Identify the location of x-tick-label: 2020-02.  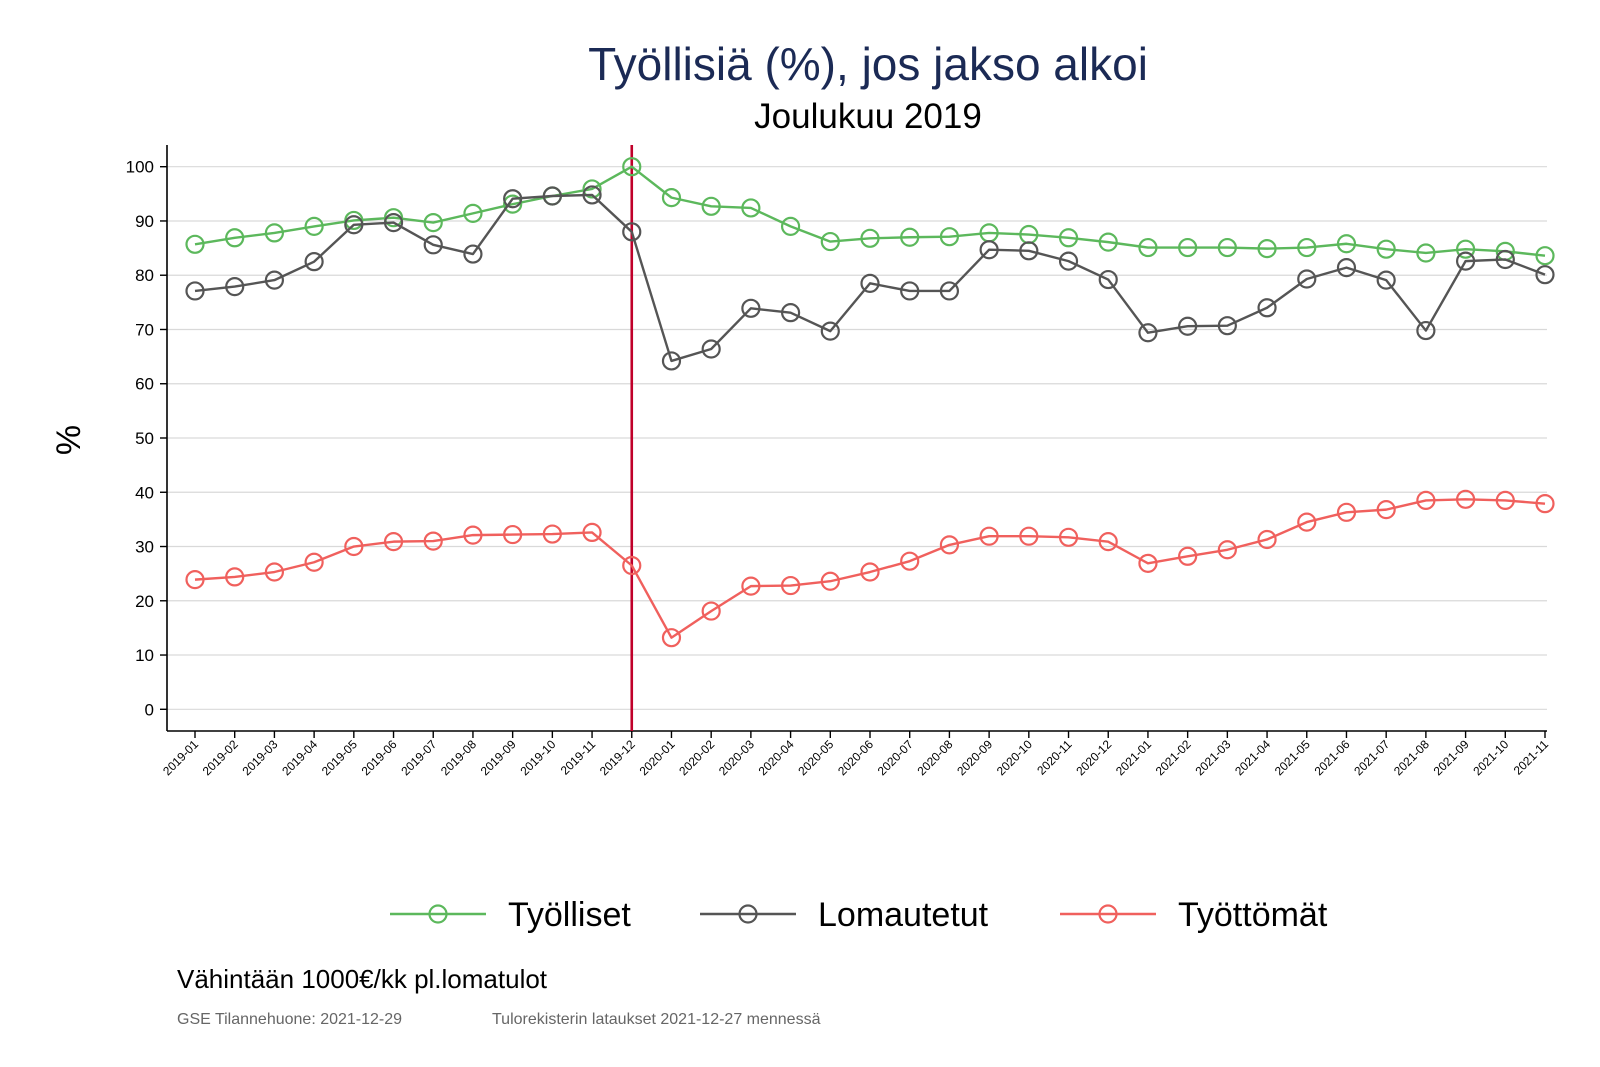
(696, 757).